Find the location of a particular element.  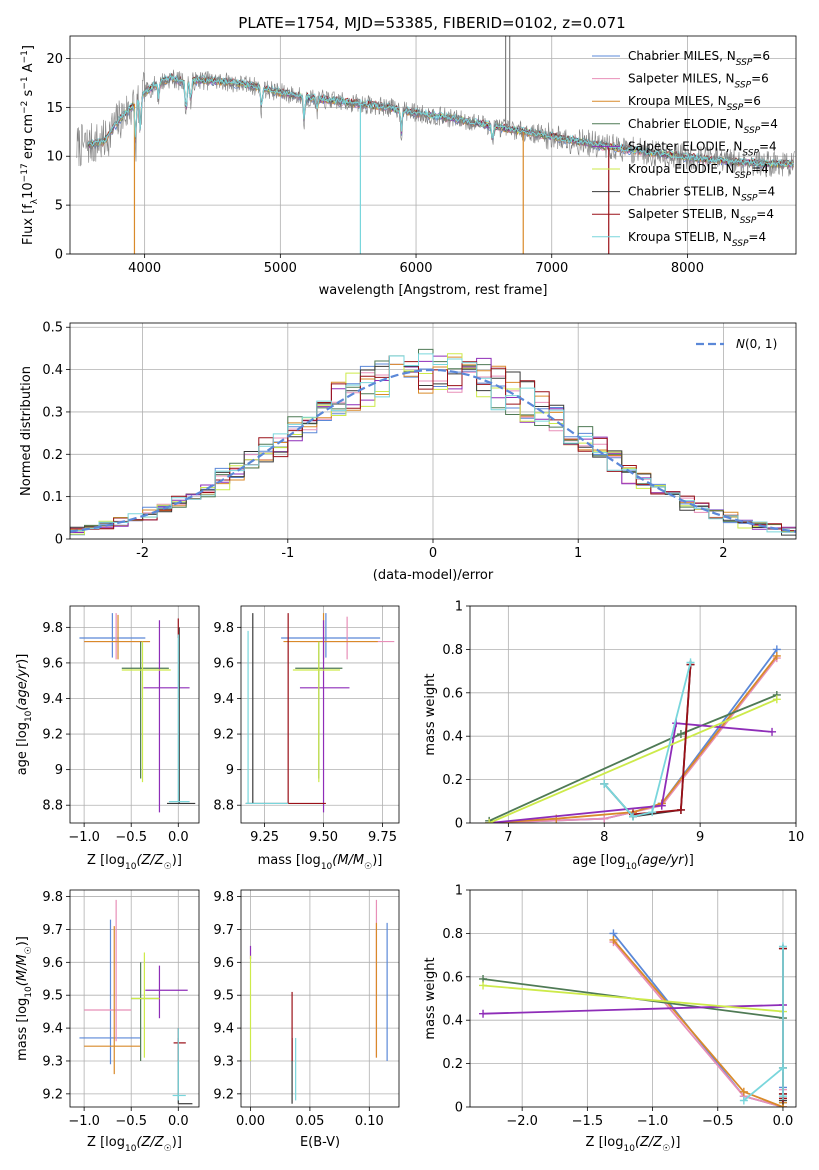

x-tick-label: 9.75 is located at coordinates (382, 837).